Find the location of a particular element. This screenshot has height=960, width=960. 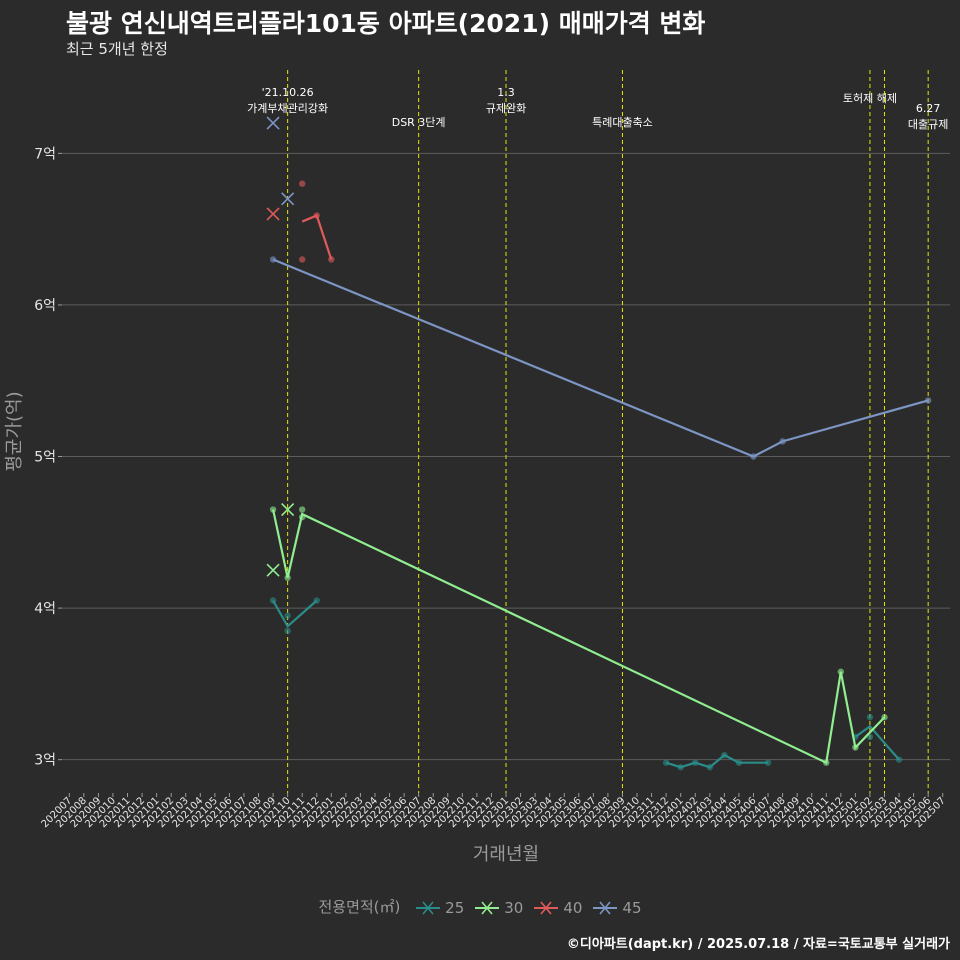

policy-annotation: 대출규제 is located at coordinates (928, 124).